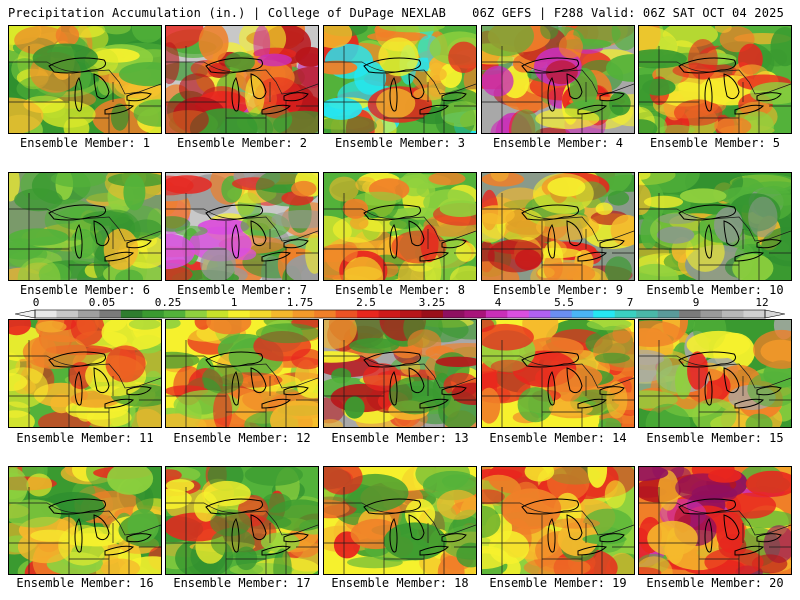  I want to click on colorbar-max-arrow, so click(774, 314).